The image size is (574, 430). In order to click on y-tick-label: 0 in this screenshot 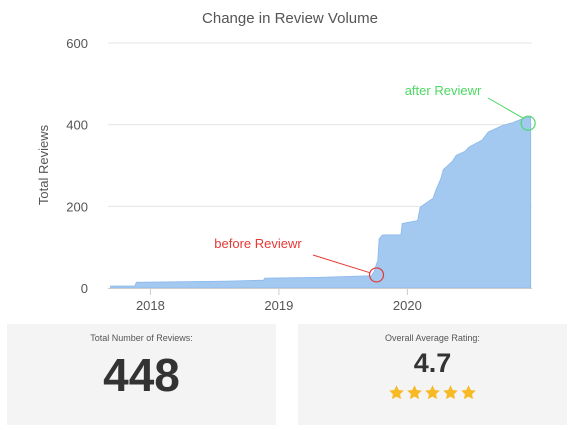, I will do `click(84, 288)`.